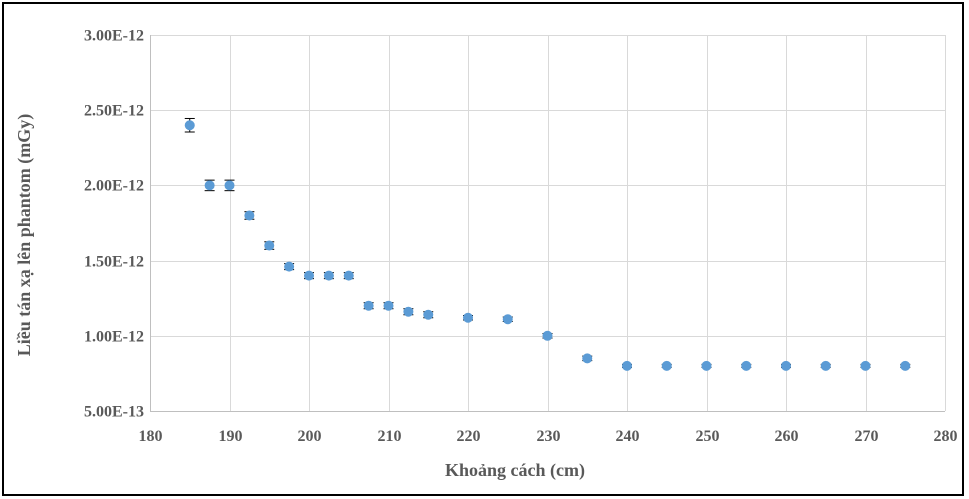 This screenshot has width=969, height=499. What do you see at coordinates (515, 470) in the screenshot?
I see `x-axis-title: Khoảng cách (cm)` at bounding box center [515, 470].